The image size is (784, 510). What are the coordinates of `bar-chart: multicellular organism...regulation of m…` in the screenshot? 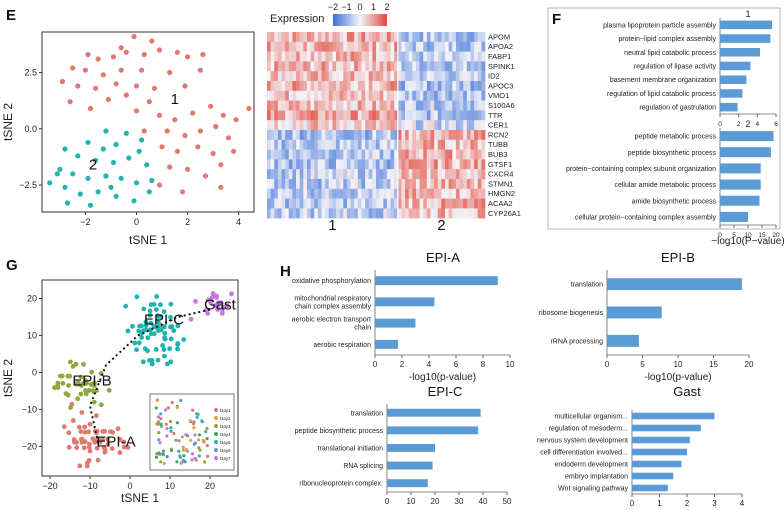 It's located at (641, 446).